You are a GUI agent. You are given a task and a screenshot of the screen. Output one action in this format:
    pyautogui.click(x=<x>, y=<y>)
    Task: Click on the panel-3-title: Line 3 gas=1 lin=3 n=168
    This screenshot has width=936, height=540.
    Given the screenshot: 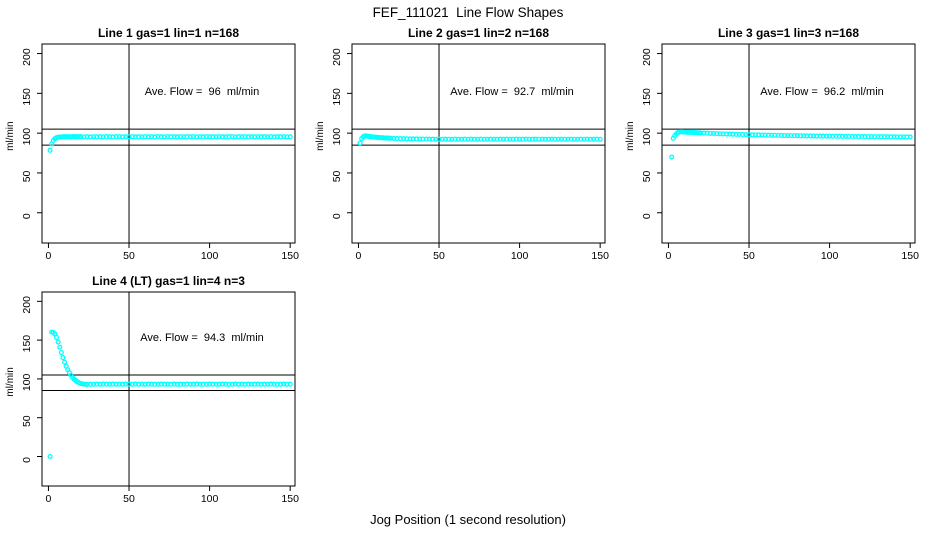 What is the action you would take?
    pyautogui.click(x=788, y=33)
    